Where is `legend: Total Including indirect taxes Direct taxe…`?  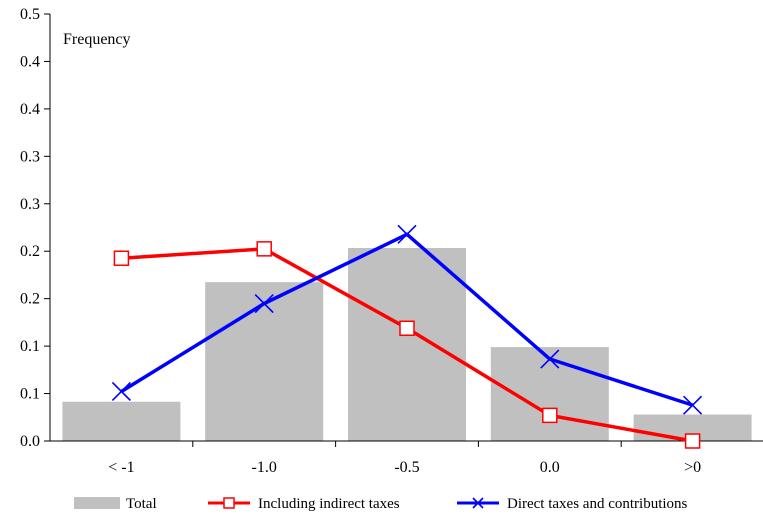 legend: Total Including indirect taxes Direct taxe… is located at coordinates (381, 504).